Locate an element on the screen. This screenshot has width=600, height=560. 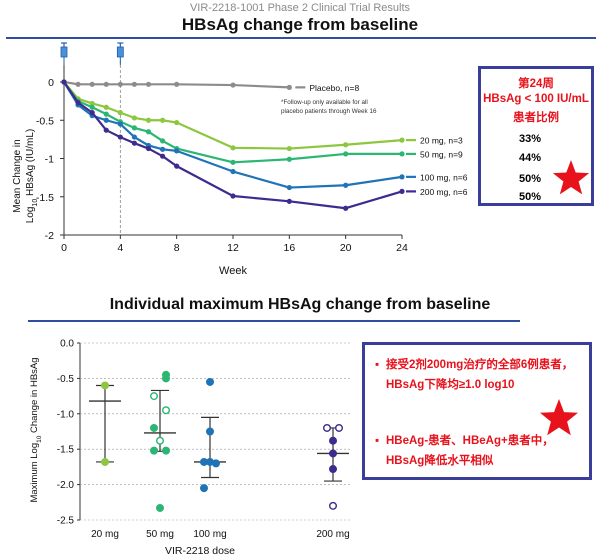
group-200-mg is located at coordinates (333, 466).